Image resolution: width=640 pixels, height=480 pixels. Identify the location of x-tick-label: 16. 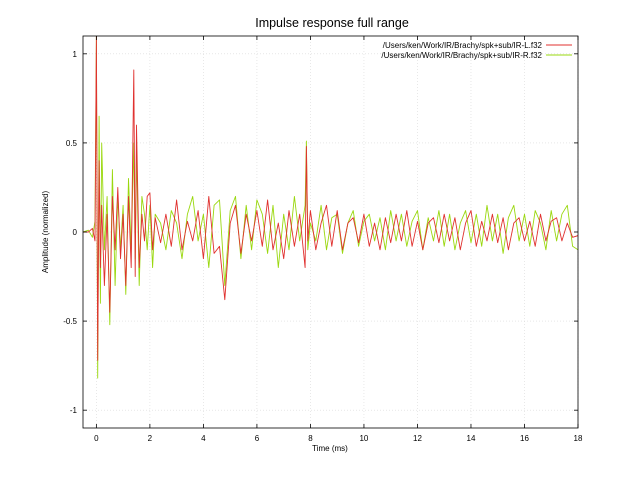
(524, 438).